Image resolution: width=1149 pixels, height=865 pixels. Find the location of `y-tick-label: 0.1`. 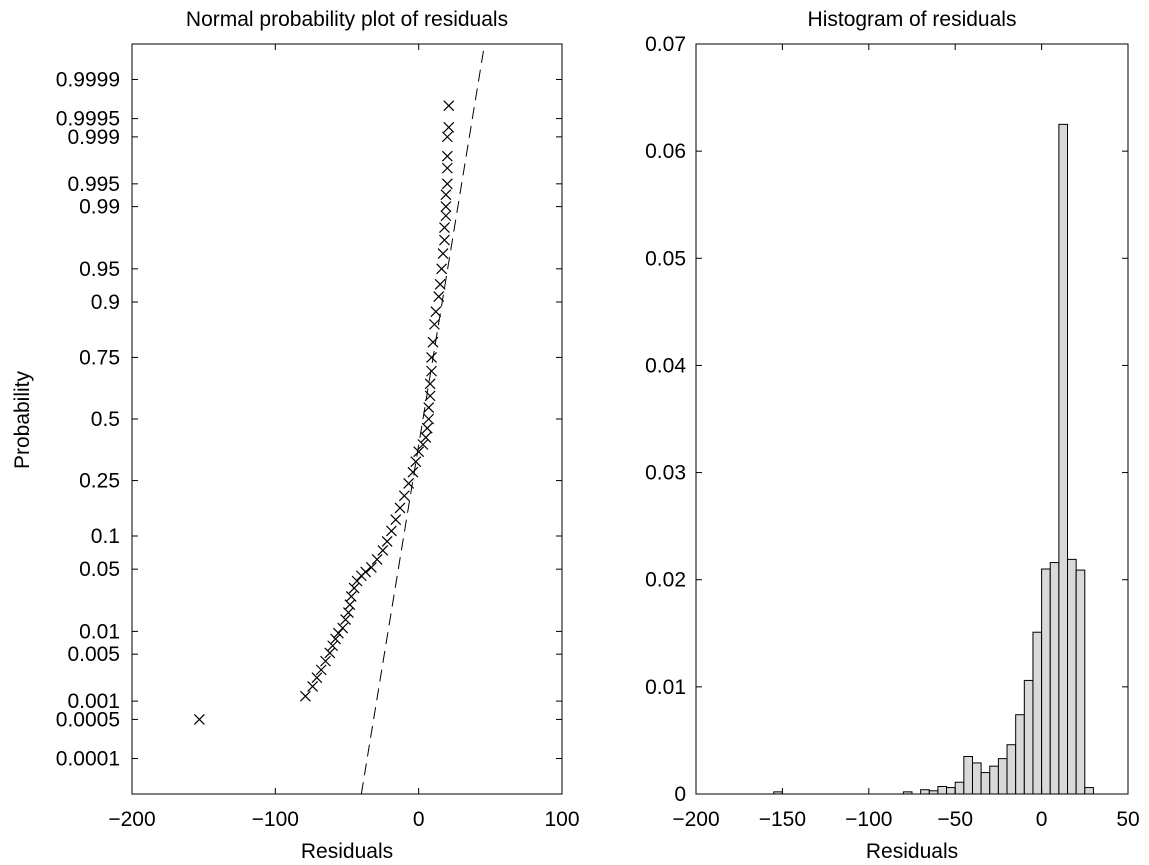

y-tick-label: 0.1 is located at coordinates (105, 536).